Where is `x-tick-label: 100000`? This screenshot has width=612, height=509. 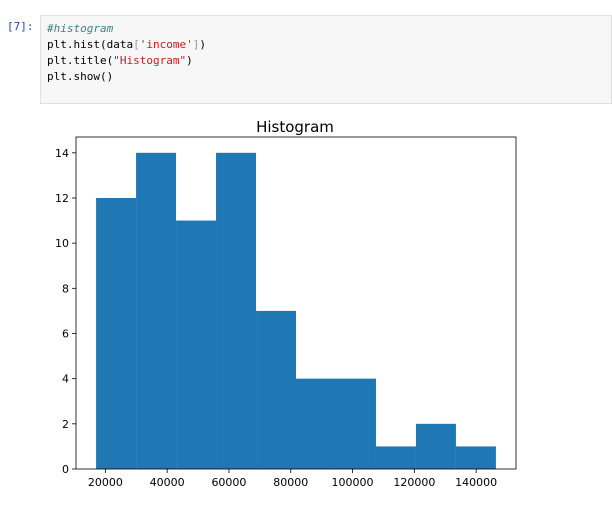
x-tick-label: 100000 is located at coordinates (353, 482).